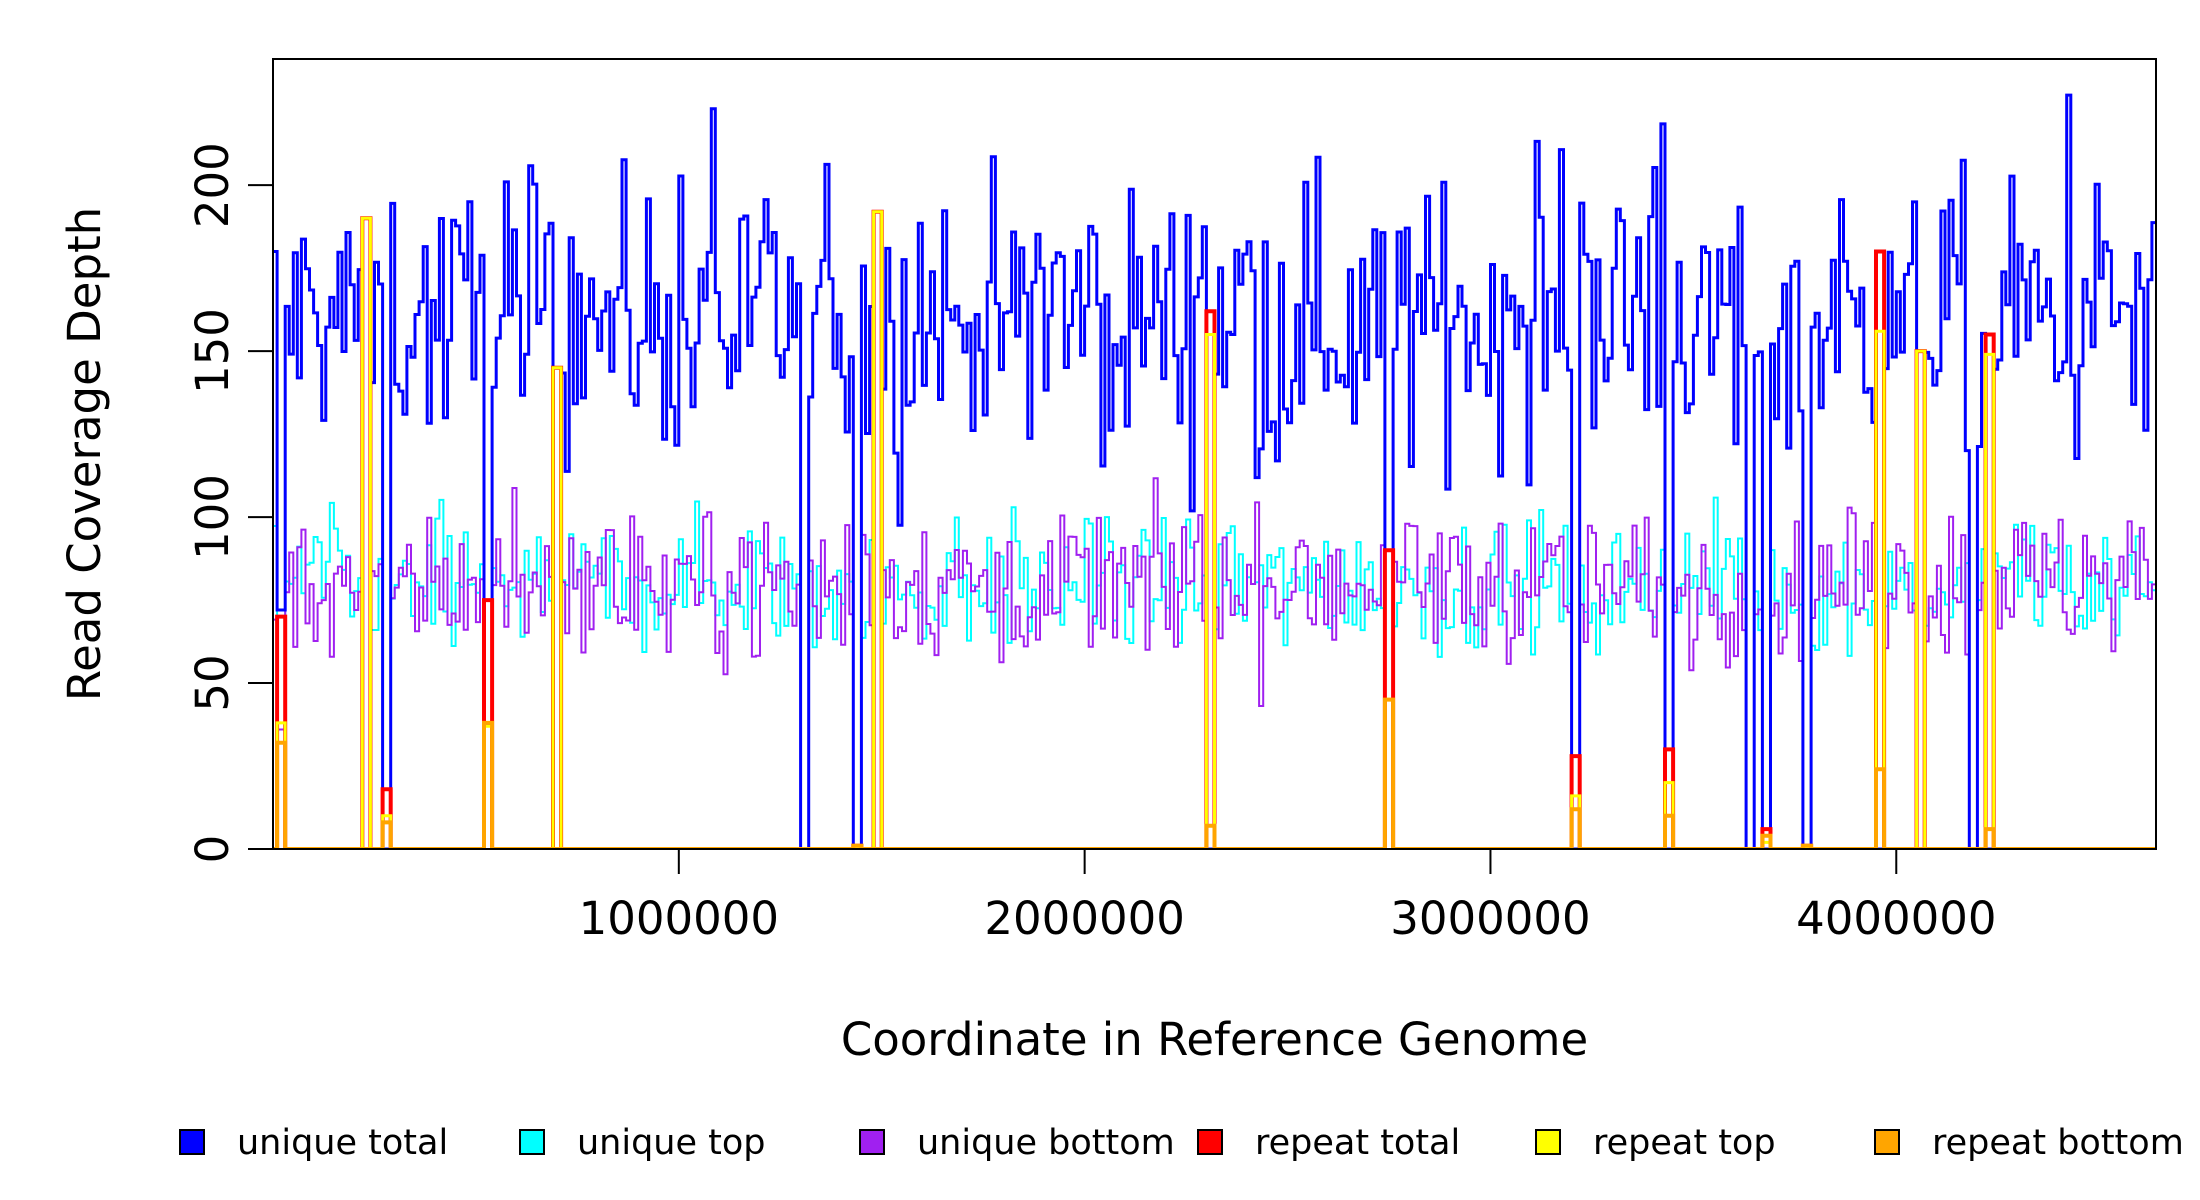 This screenshot has width=2200, height=1200. What do you see at coordinates (2058, 1143) in the screenshot?
I see `legend-label: repeat bottom` at bounding box center [2058, 1143].